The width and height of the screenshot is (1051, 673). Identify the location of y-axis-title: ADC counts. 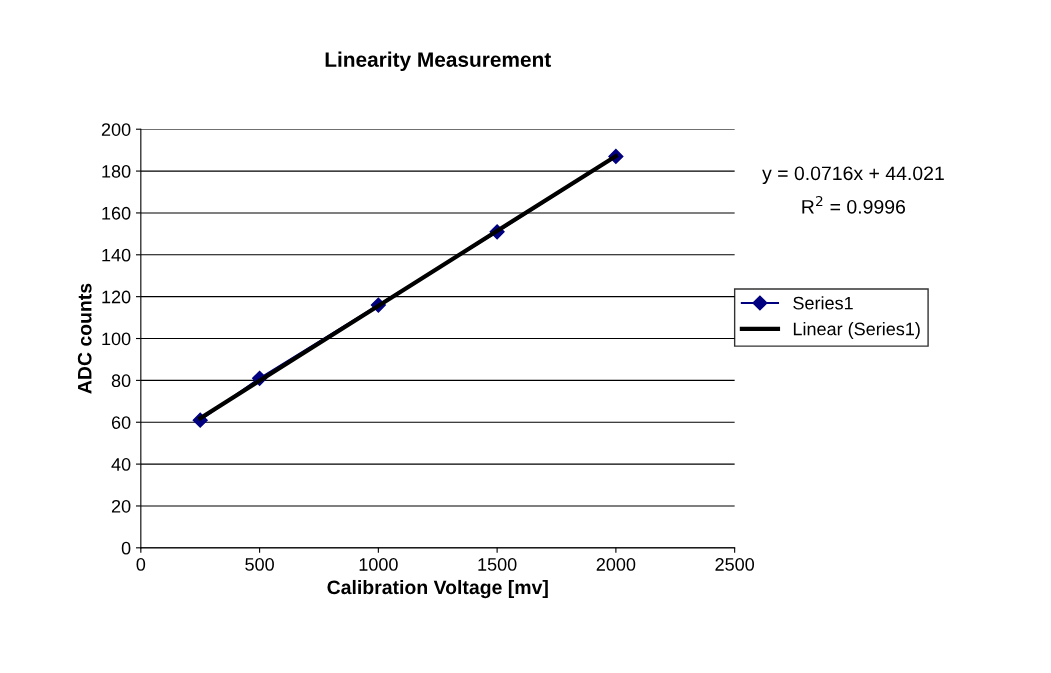
(84, 338).